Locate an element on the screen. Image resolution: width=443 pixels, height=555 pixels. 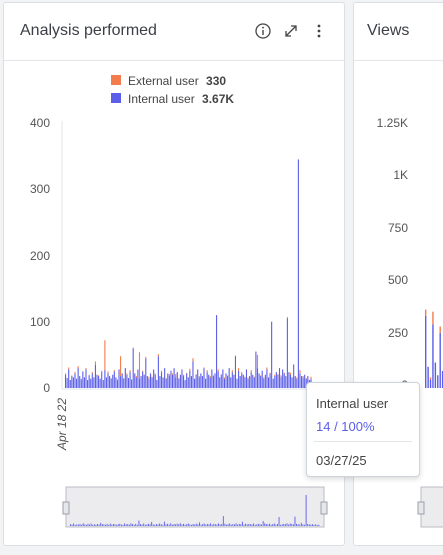
legend-swatch-external is located at coordinates (116, 80).